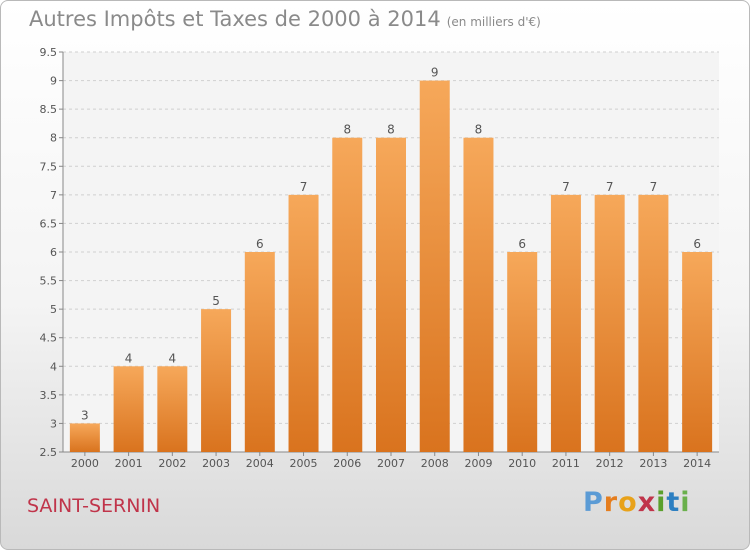 The width and height of the screenshot is (750, 550). Describe the element at coordinates (49, 223) in the screenshot. I see `y-tick-label: 6.5` at that location.